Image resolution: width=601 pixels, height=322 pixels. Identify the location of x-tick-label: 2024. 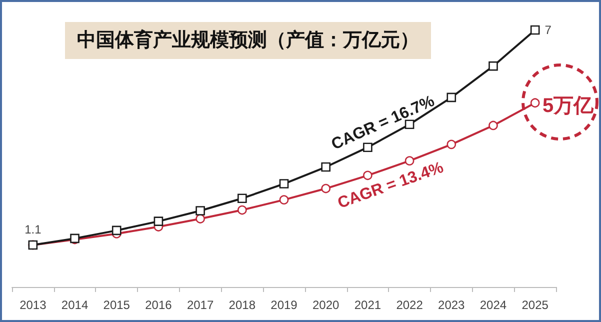
(493, 305).